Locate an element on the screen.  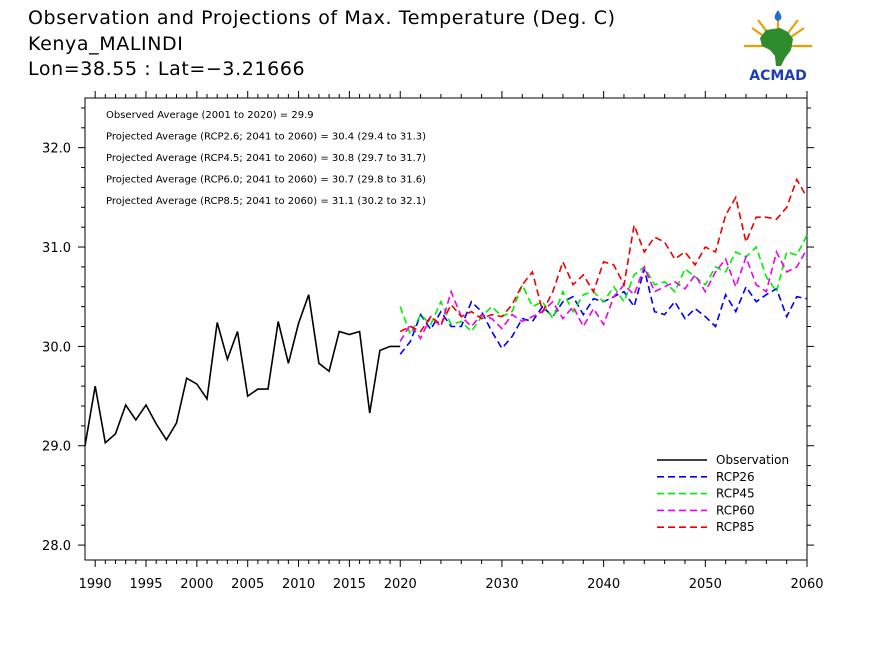
x-tick-label: 1990 is located at coordinates (95, 584).